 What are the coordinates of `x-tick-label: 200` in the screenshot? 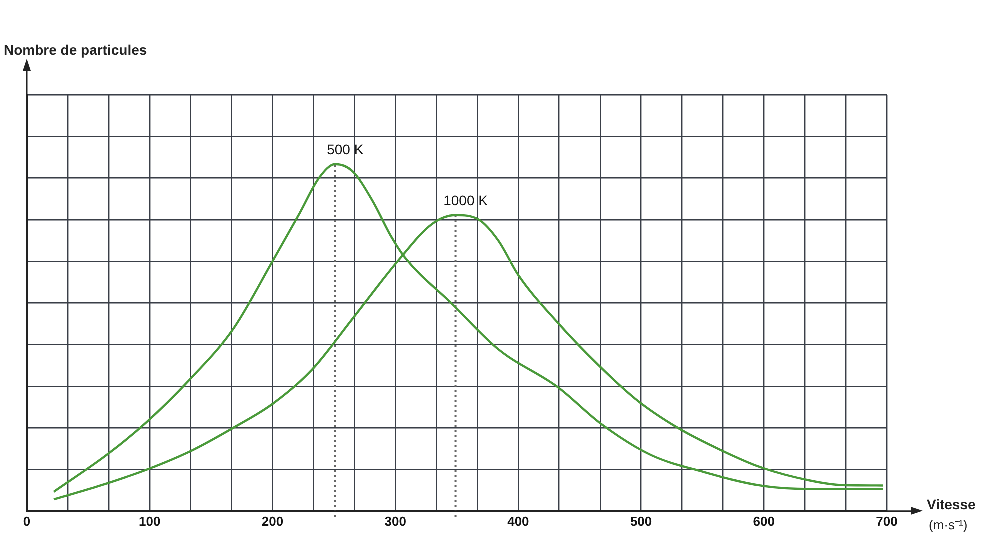 It's located at (273, 521).